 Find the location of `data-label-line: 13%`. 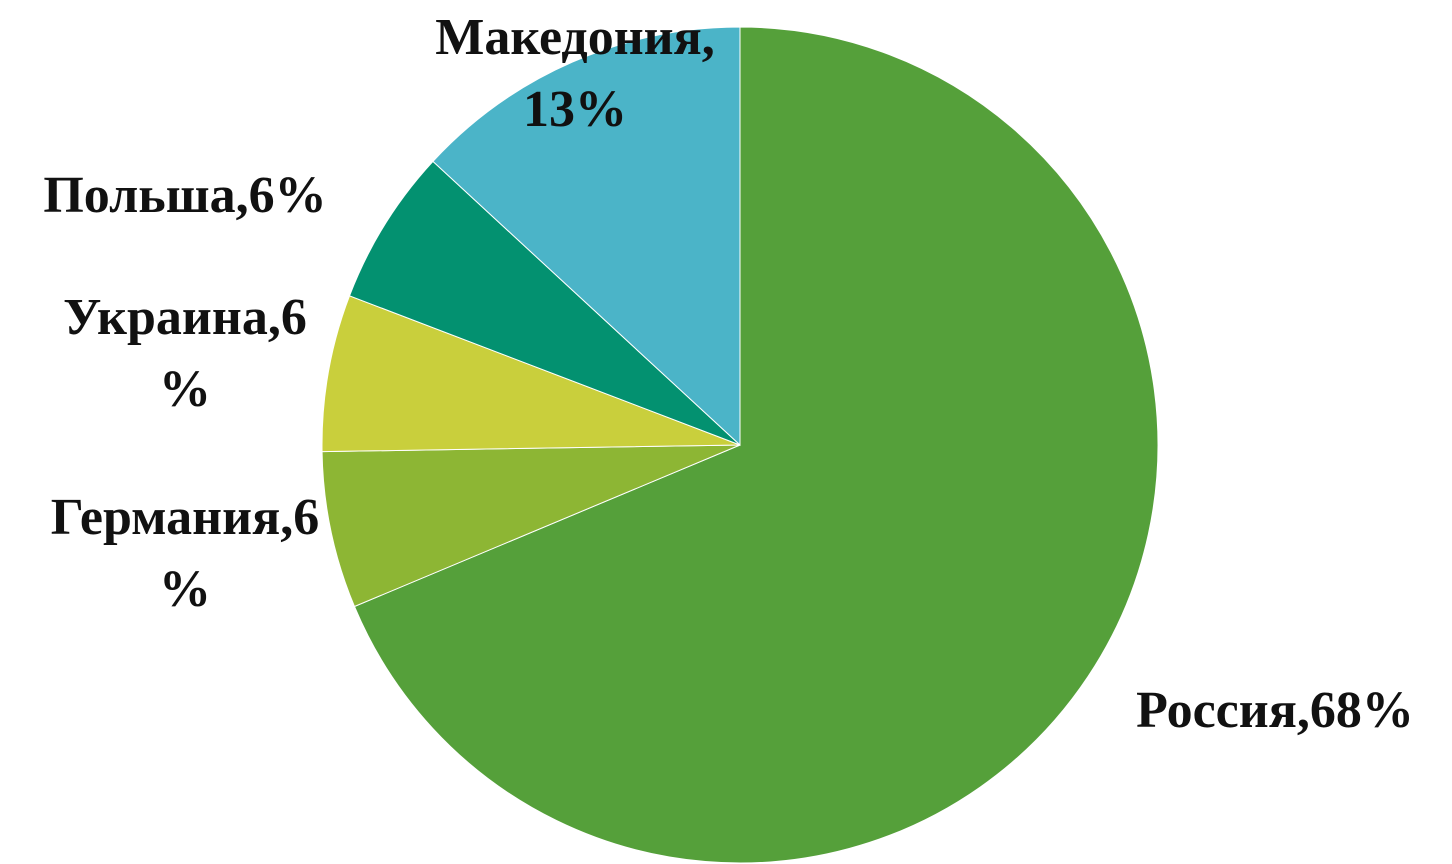

data-label-line: 13% is located at coordinates (575, 109).